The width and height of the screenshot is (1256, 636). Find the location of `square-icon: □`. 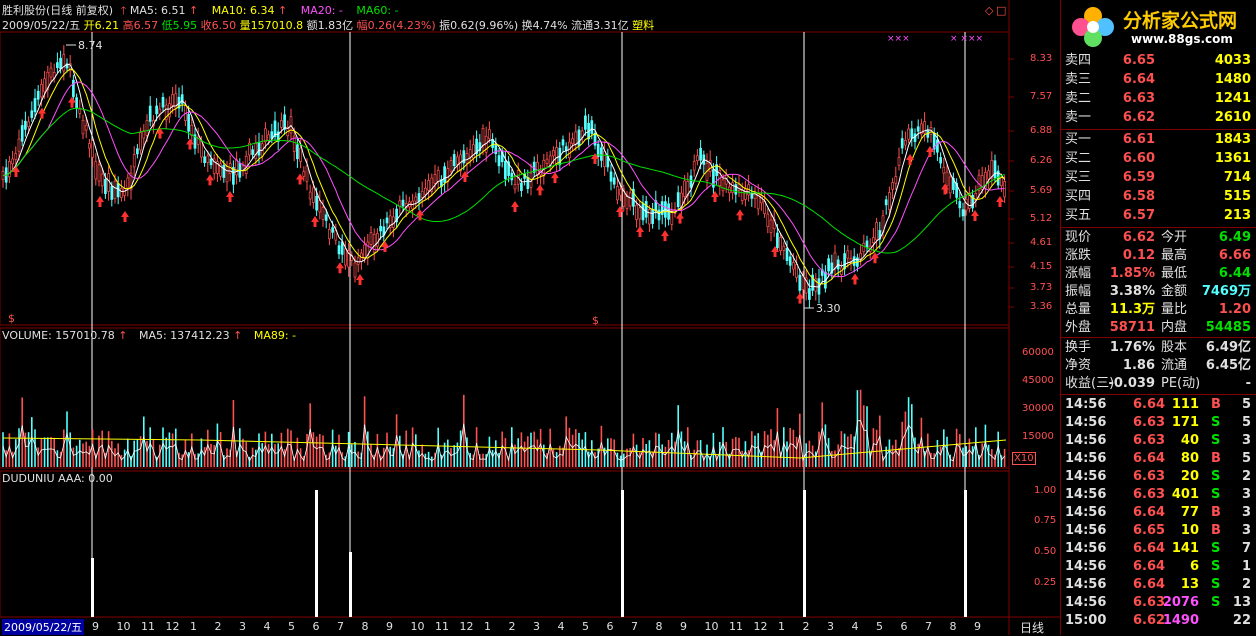

square-icon: □ is located at coordinates (1001, 10).